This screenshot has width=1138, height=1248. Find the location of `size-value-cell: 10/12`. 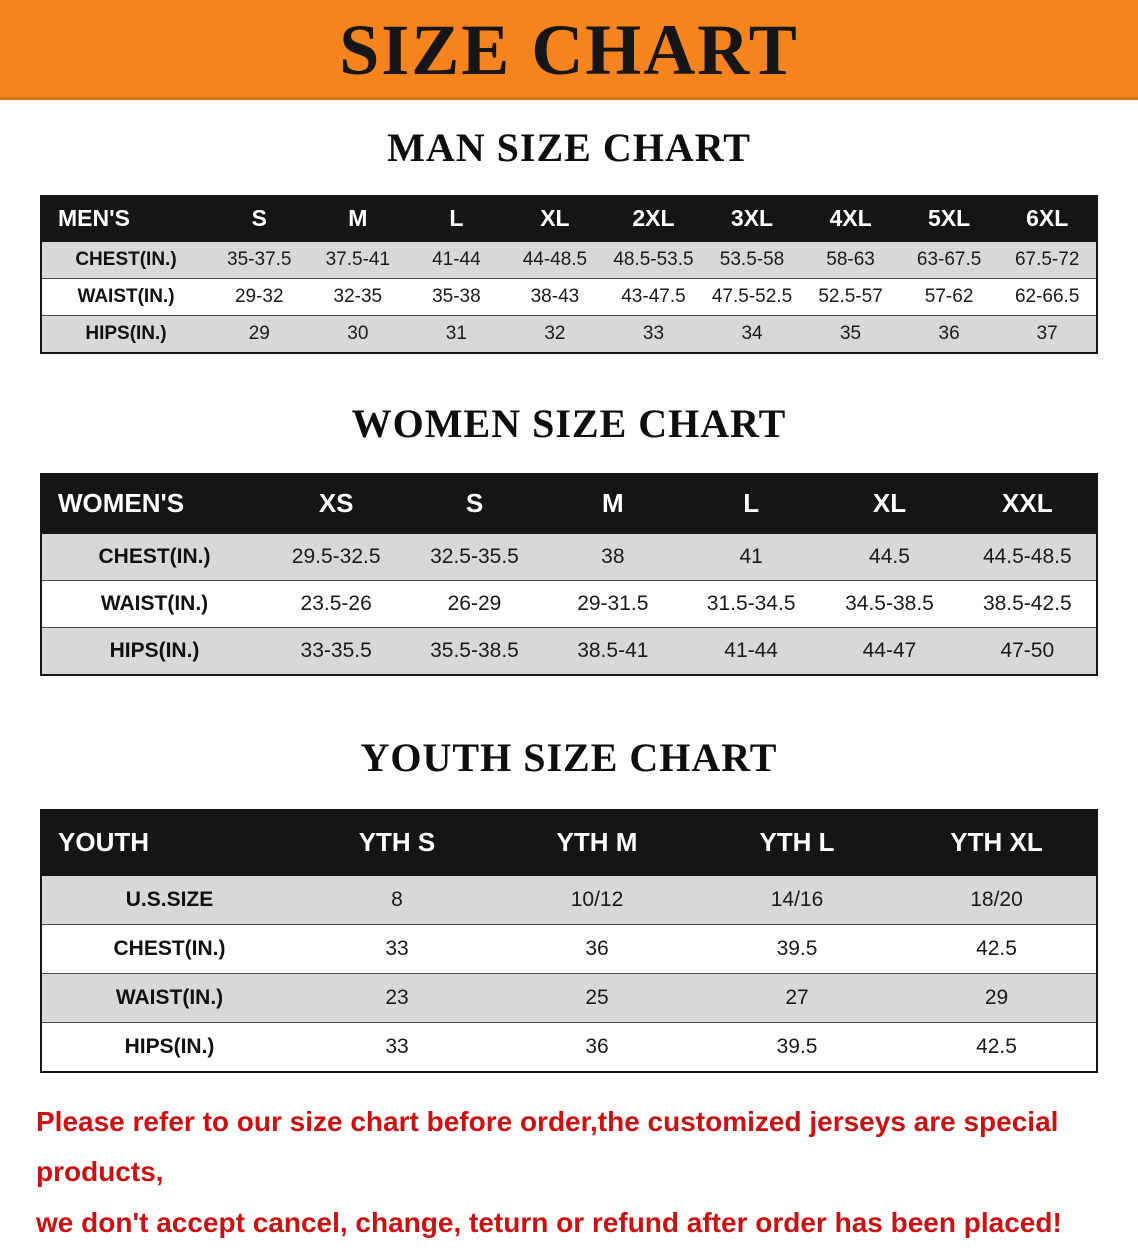

size-value-cell: 10/12 is located at coordinates (597, 900).